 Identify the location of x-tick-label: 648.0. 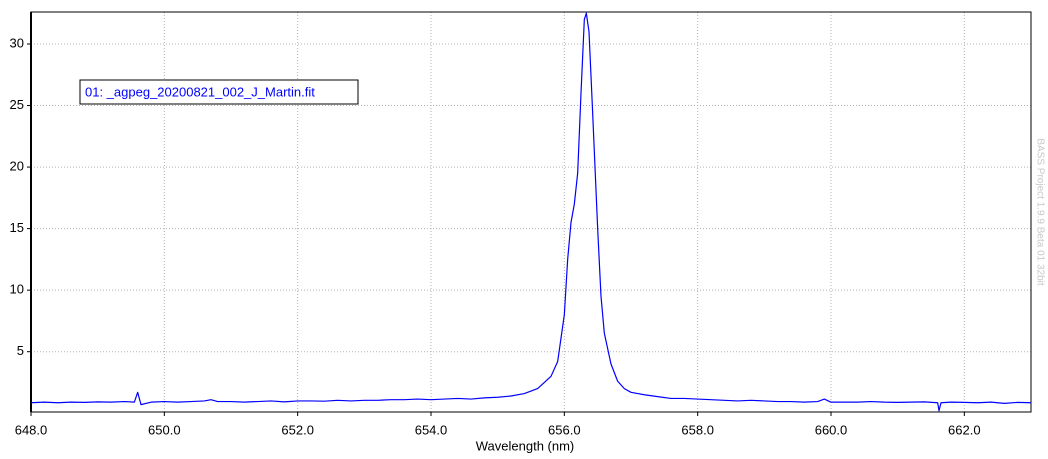
(31, 429).